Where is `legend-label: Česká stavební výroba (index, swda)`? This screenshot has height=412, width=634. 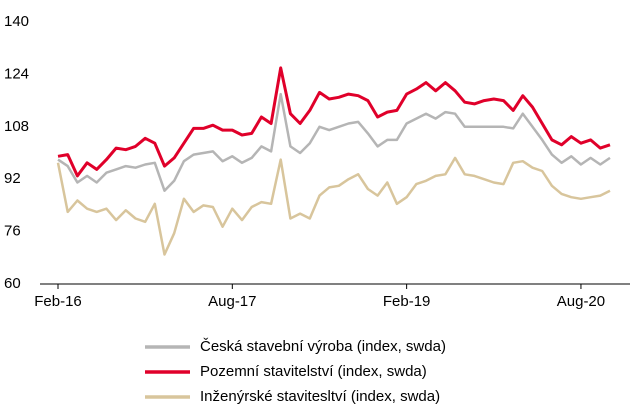
legend-label: Česká stavební výroba (index, swda) is located at coordinates (323, 346).